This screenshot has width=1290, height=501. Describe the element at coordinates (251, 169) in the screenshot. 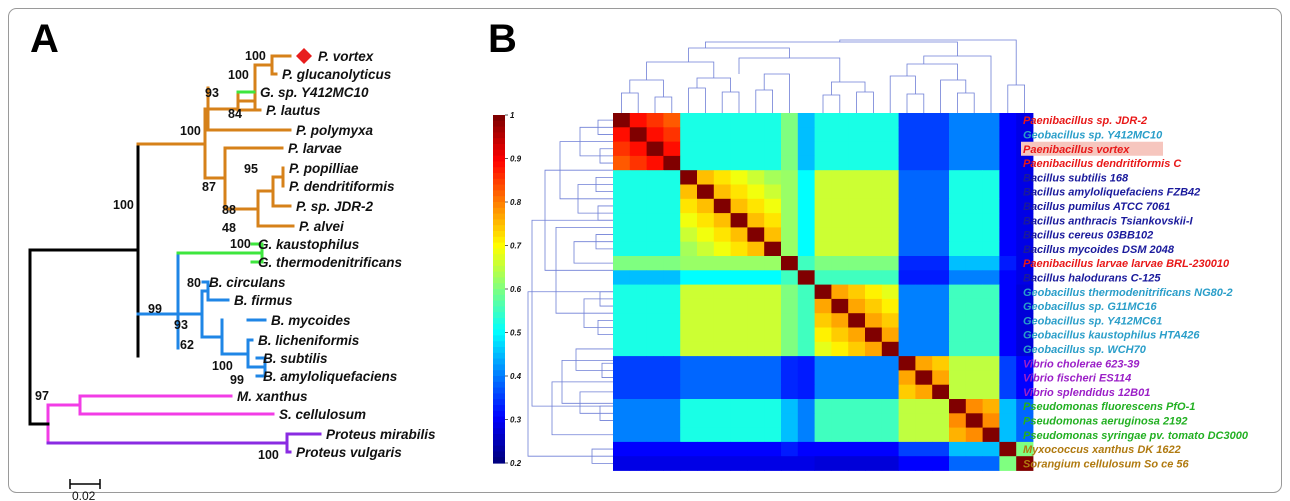

I see `bootstrap-value: 95` at that location.